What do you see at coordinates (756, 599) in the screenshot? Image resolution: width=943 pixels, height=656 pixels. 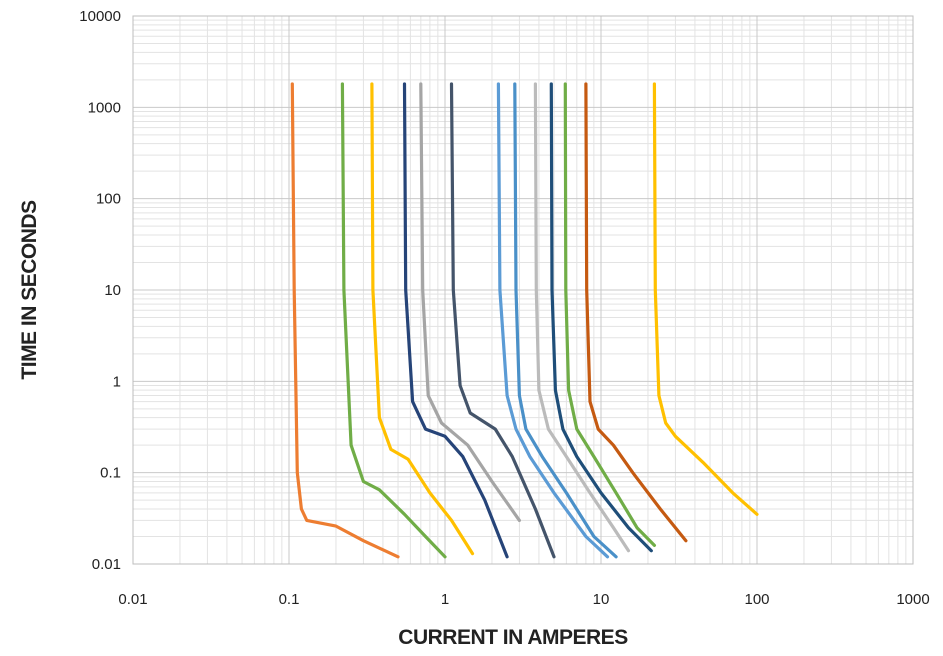 I see `x-tick-label: 100` at bounding box center [756, 599].